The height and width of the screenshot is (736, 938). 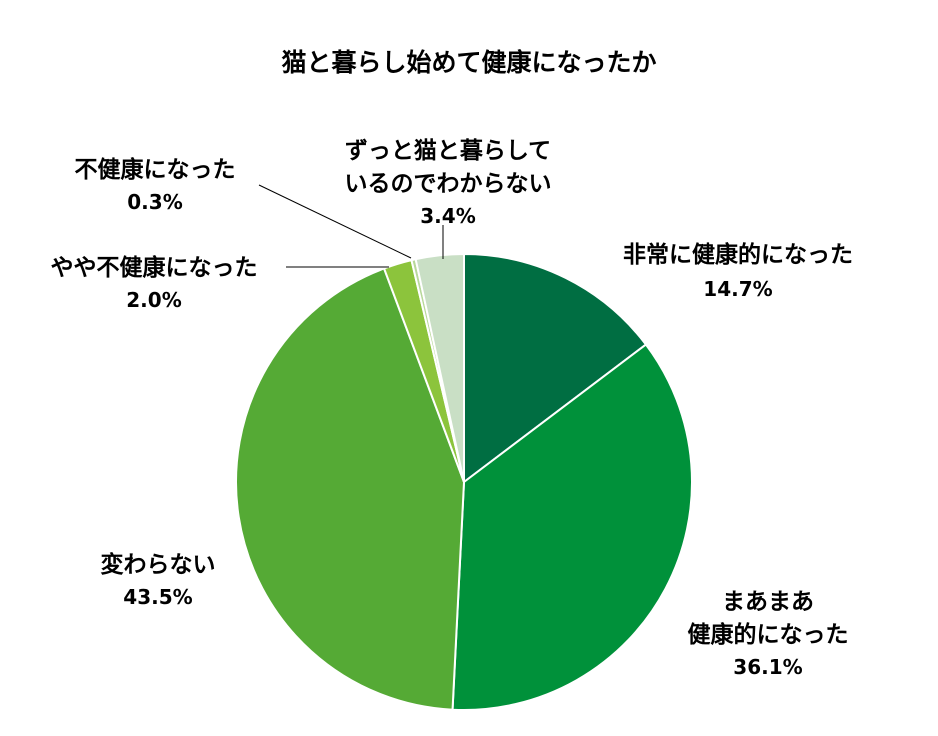 What do you see at coordinates (155, 169) in the screenshot?
I see `slice-label: 不健康になった` at bounding box center [155, 169].